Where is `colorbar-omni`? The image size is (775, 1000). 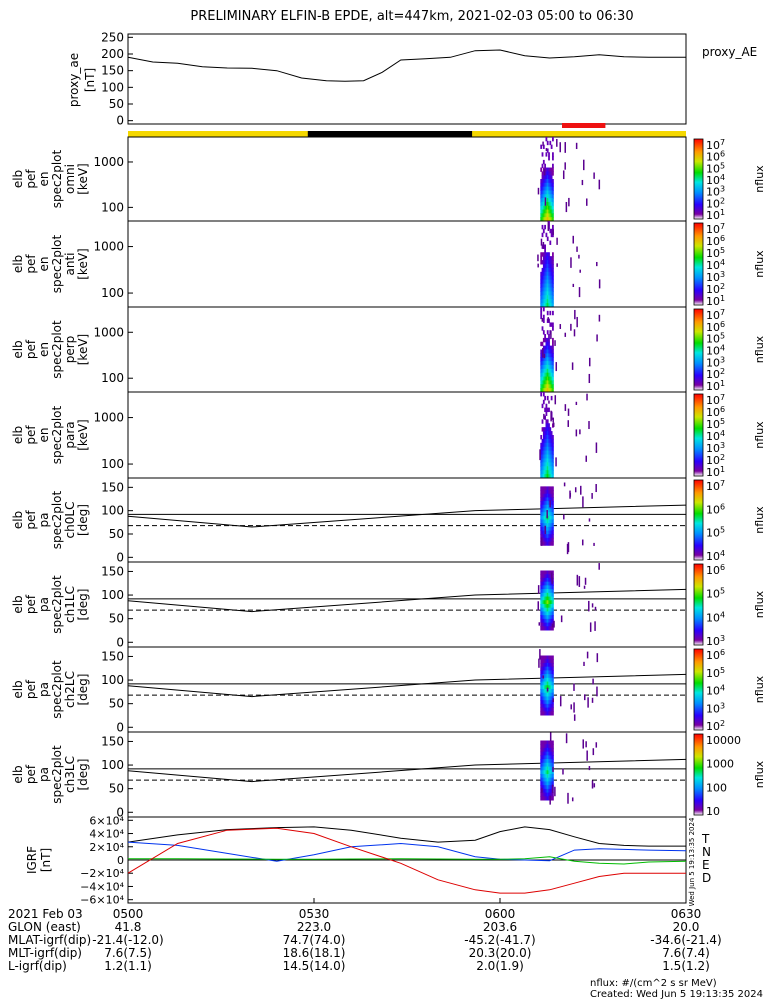 colorbar-omni is located at coordinates (698, 179).